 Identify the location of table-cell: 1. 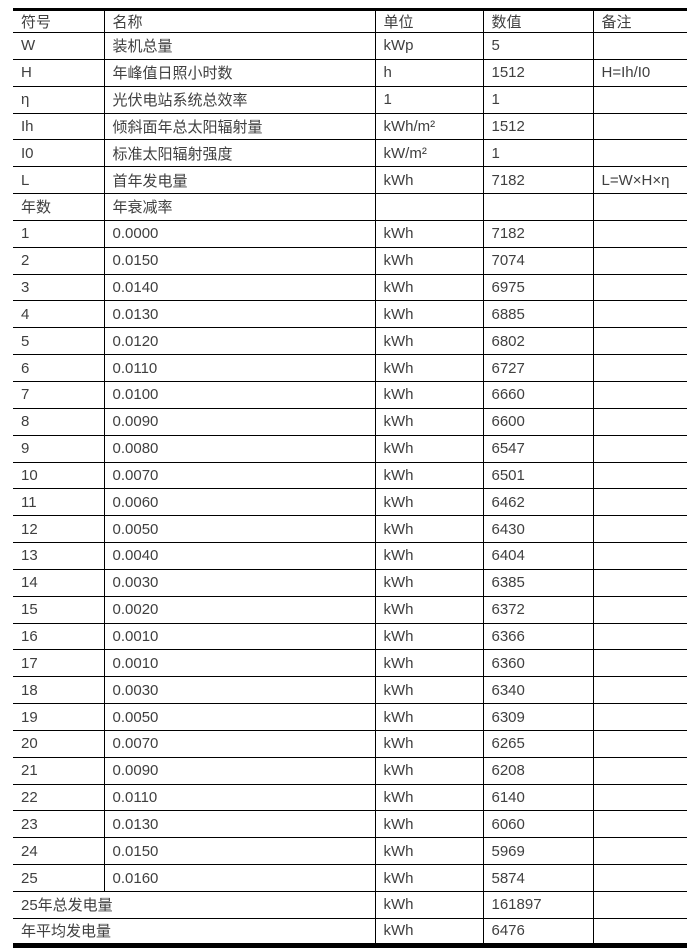
(59, 233).